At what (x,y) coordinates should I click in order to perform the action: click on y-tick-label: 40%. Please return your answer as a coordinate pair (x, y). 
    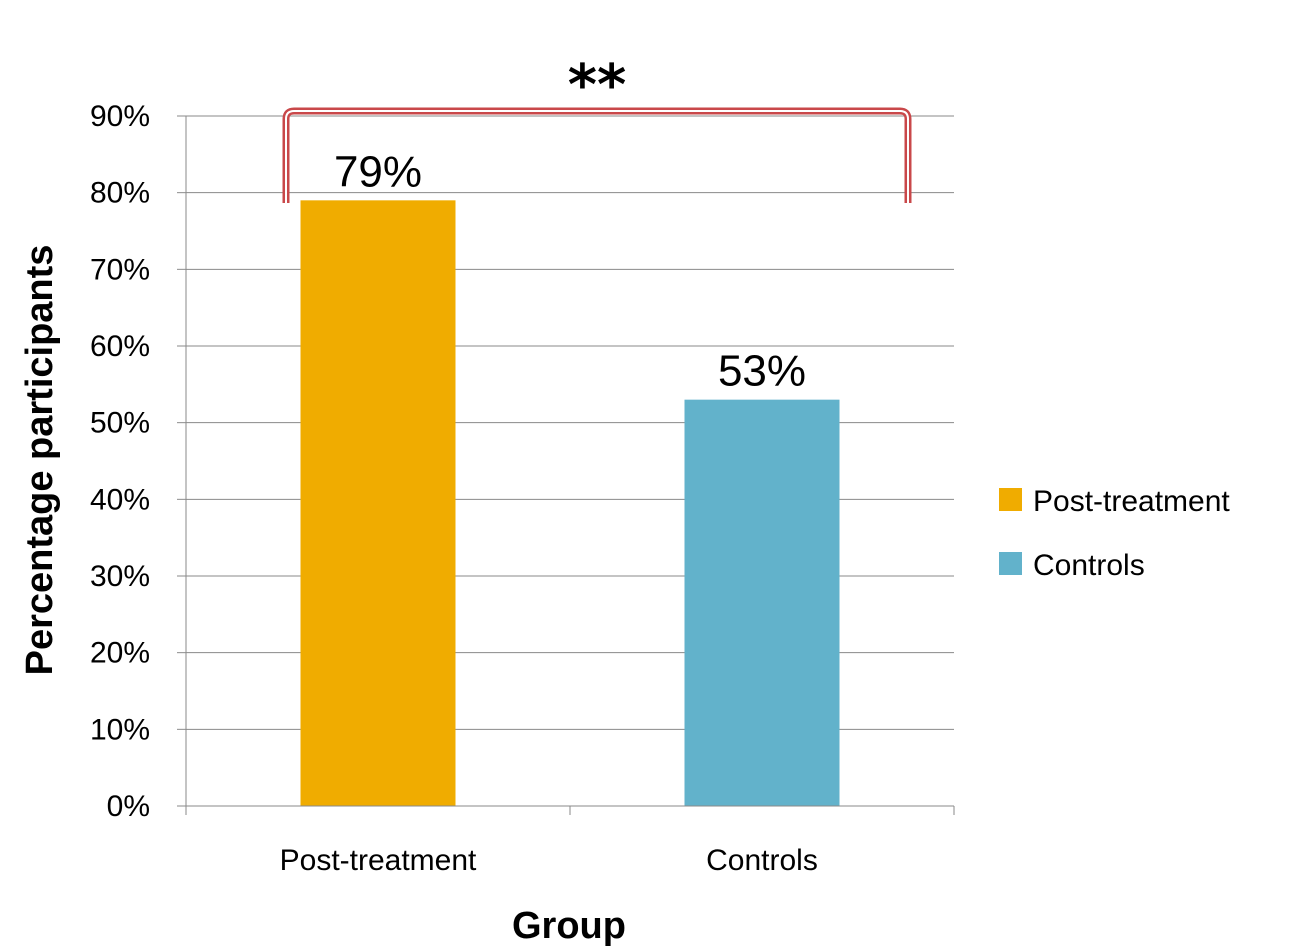
    Looking at the image, I should click on (120, 499).